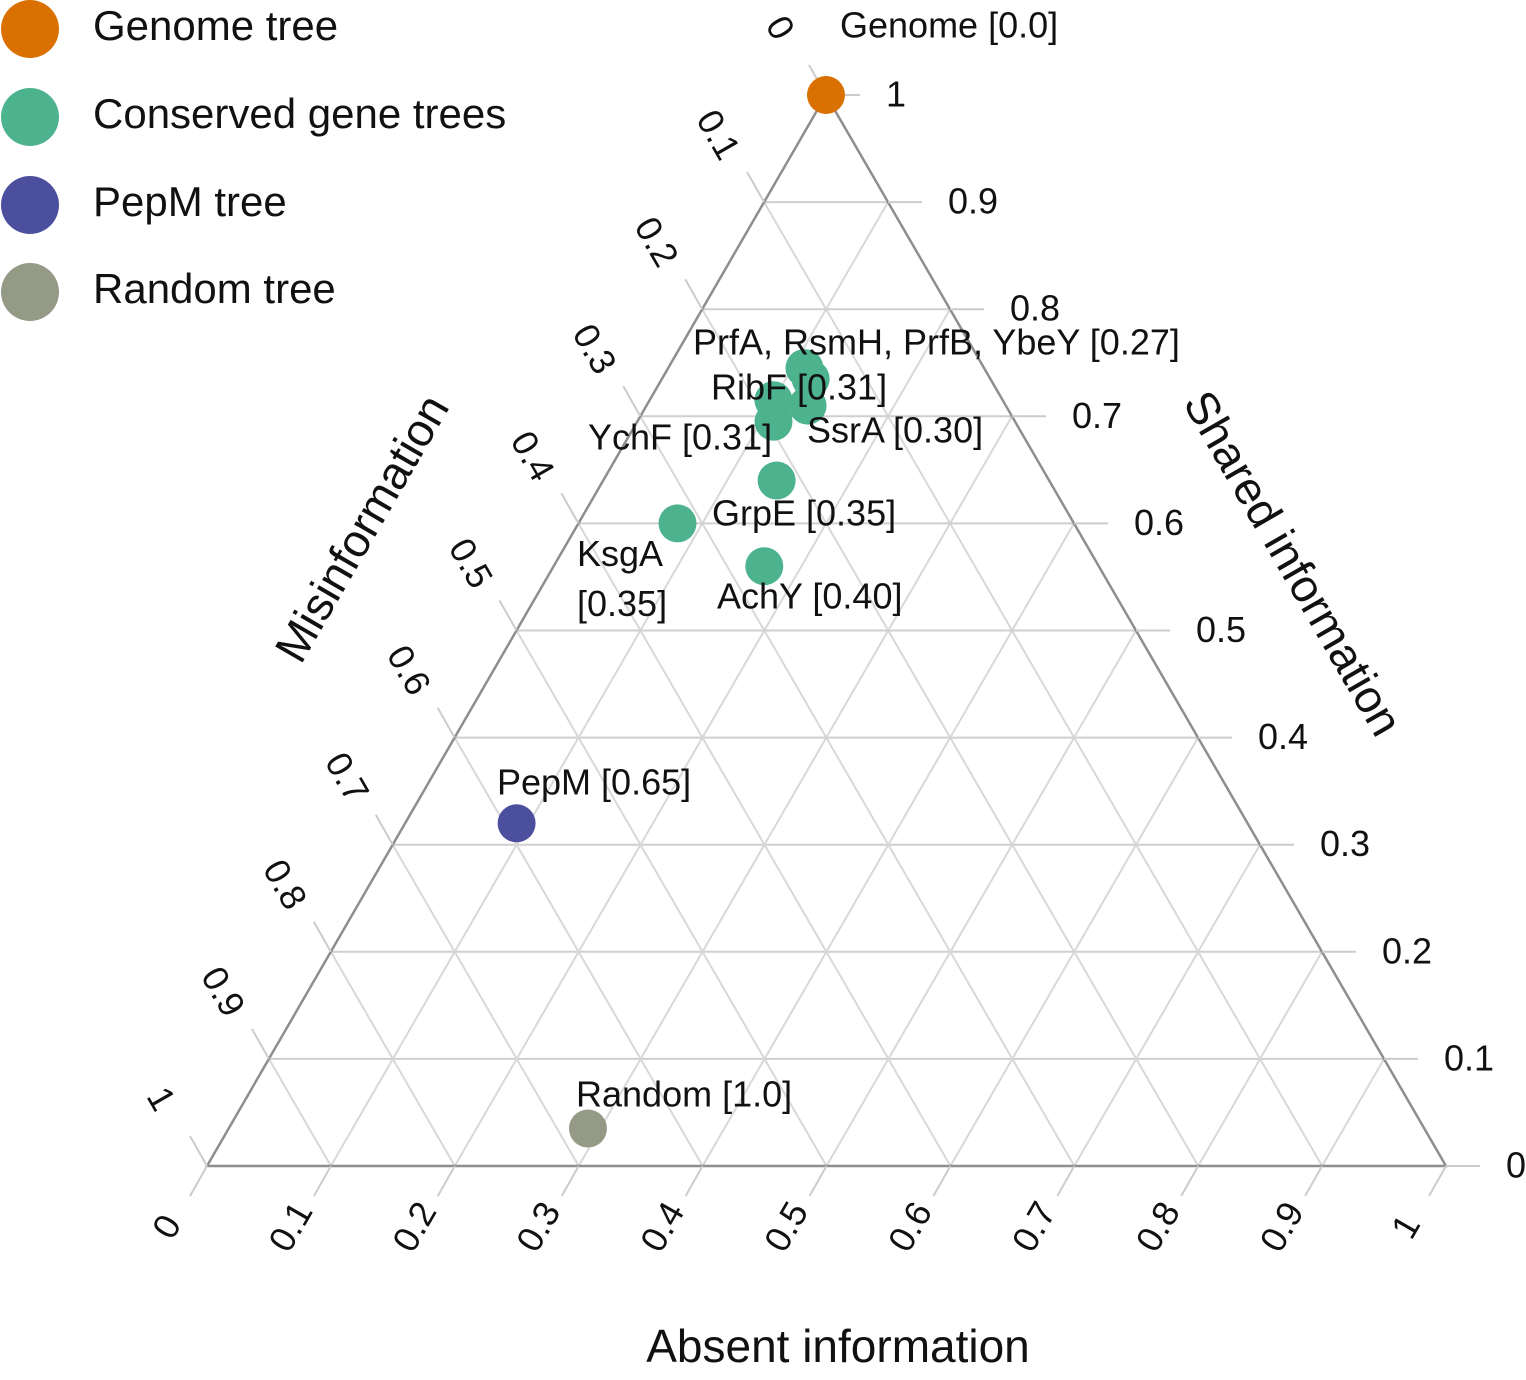 This screenshot has height=1380, width=1526. Describe the element at coordinates (936, 342) in the screenshot. I see `point-label: PrfA, RsmH, PrfB, YbeY [0.27]` at that location.